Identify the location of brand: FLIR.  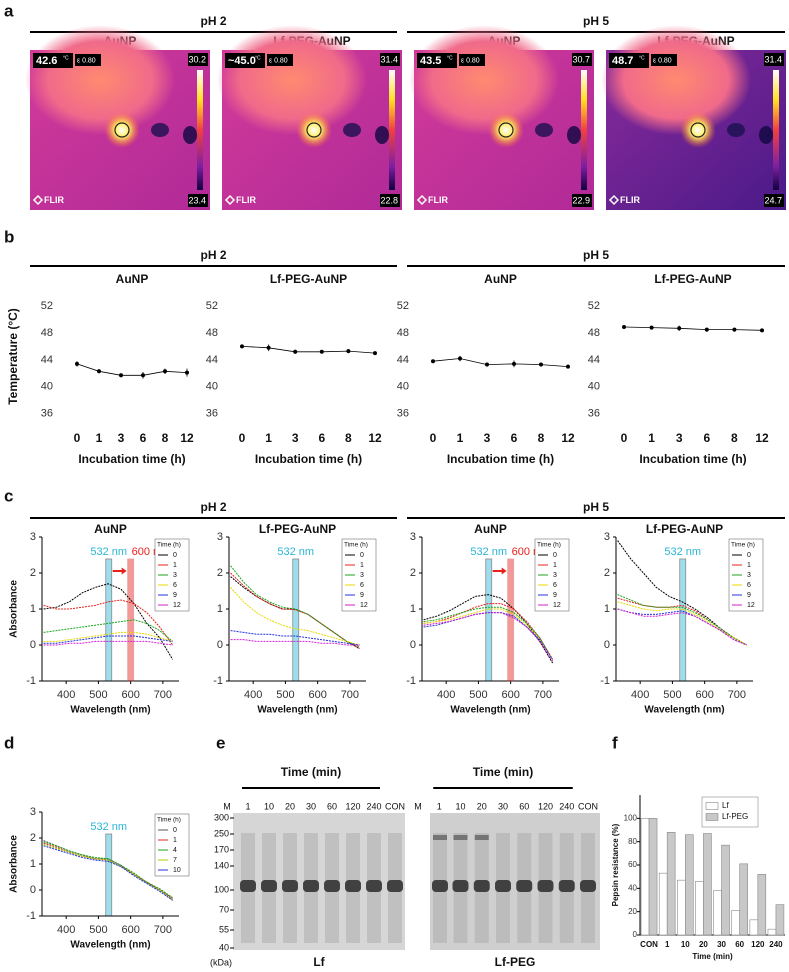
(54, 200).